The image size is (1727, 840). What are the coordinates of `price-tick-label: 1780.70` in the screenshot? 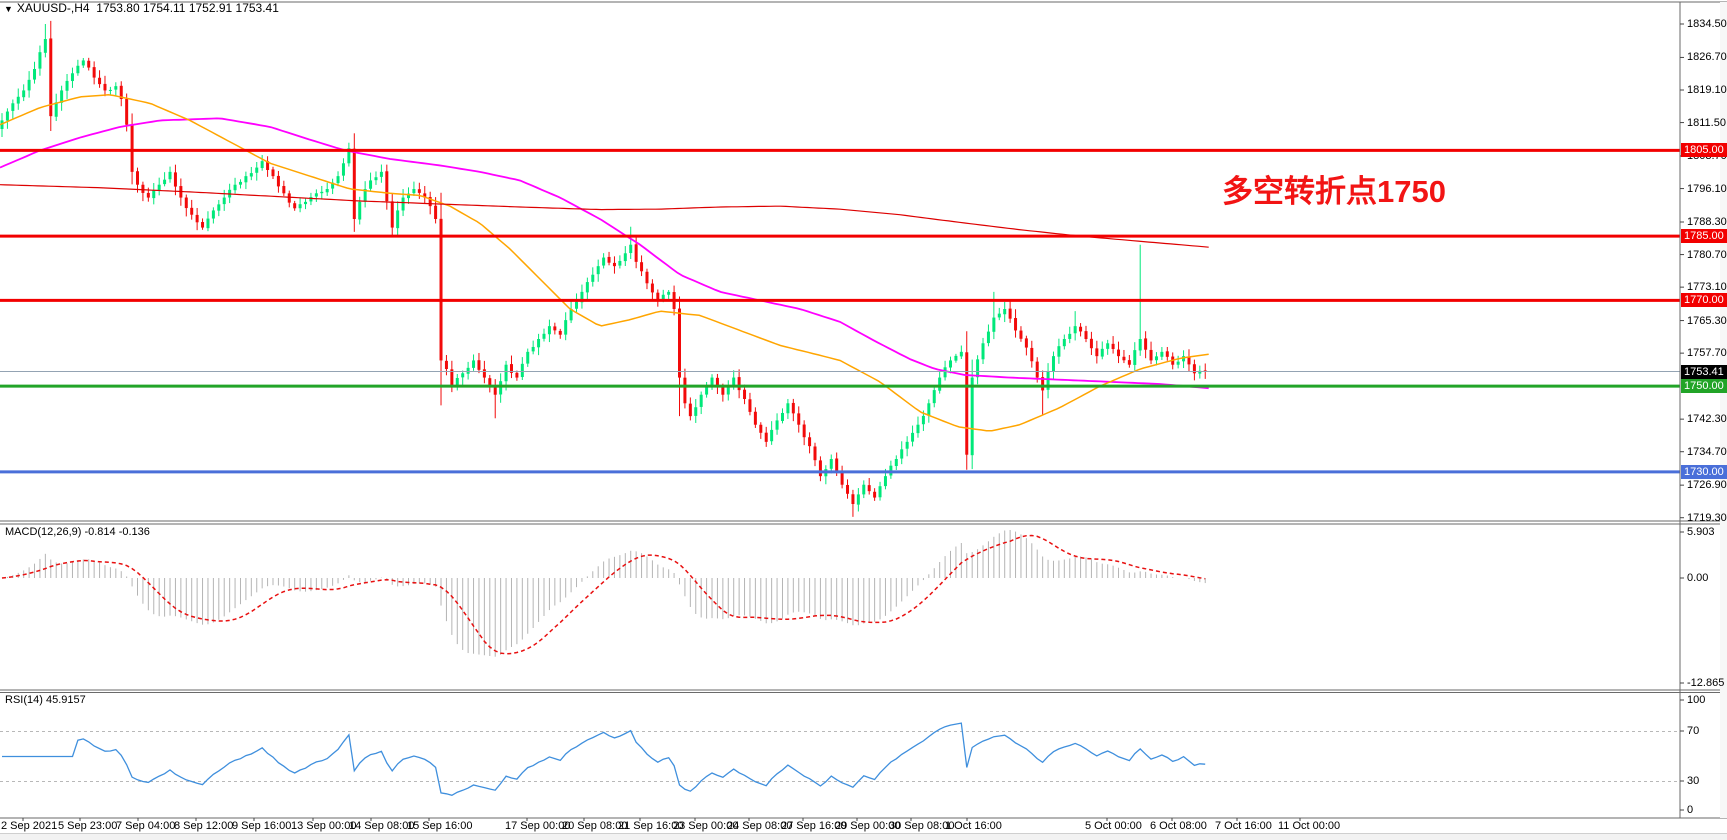 It's located at (1707, 254).